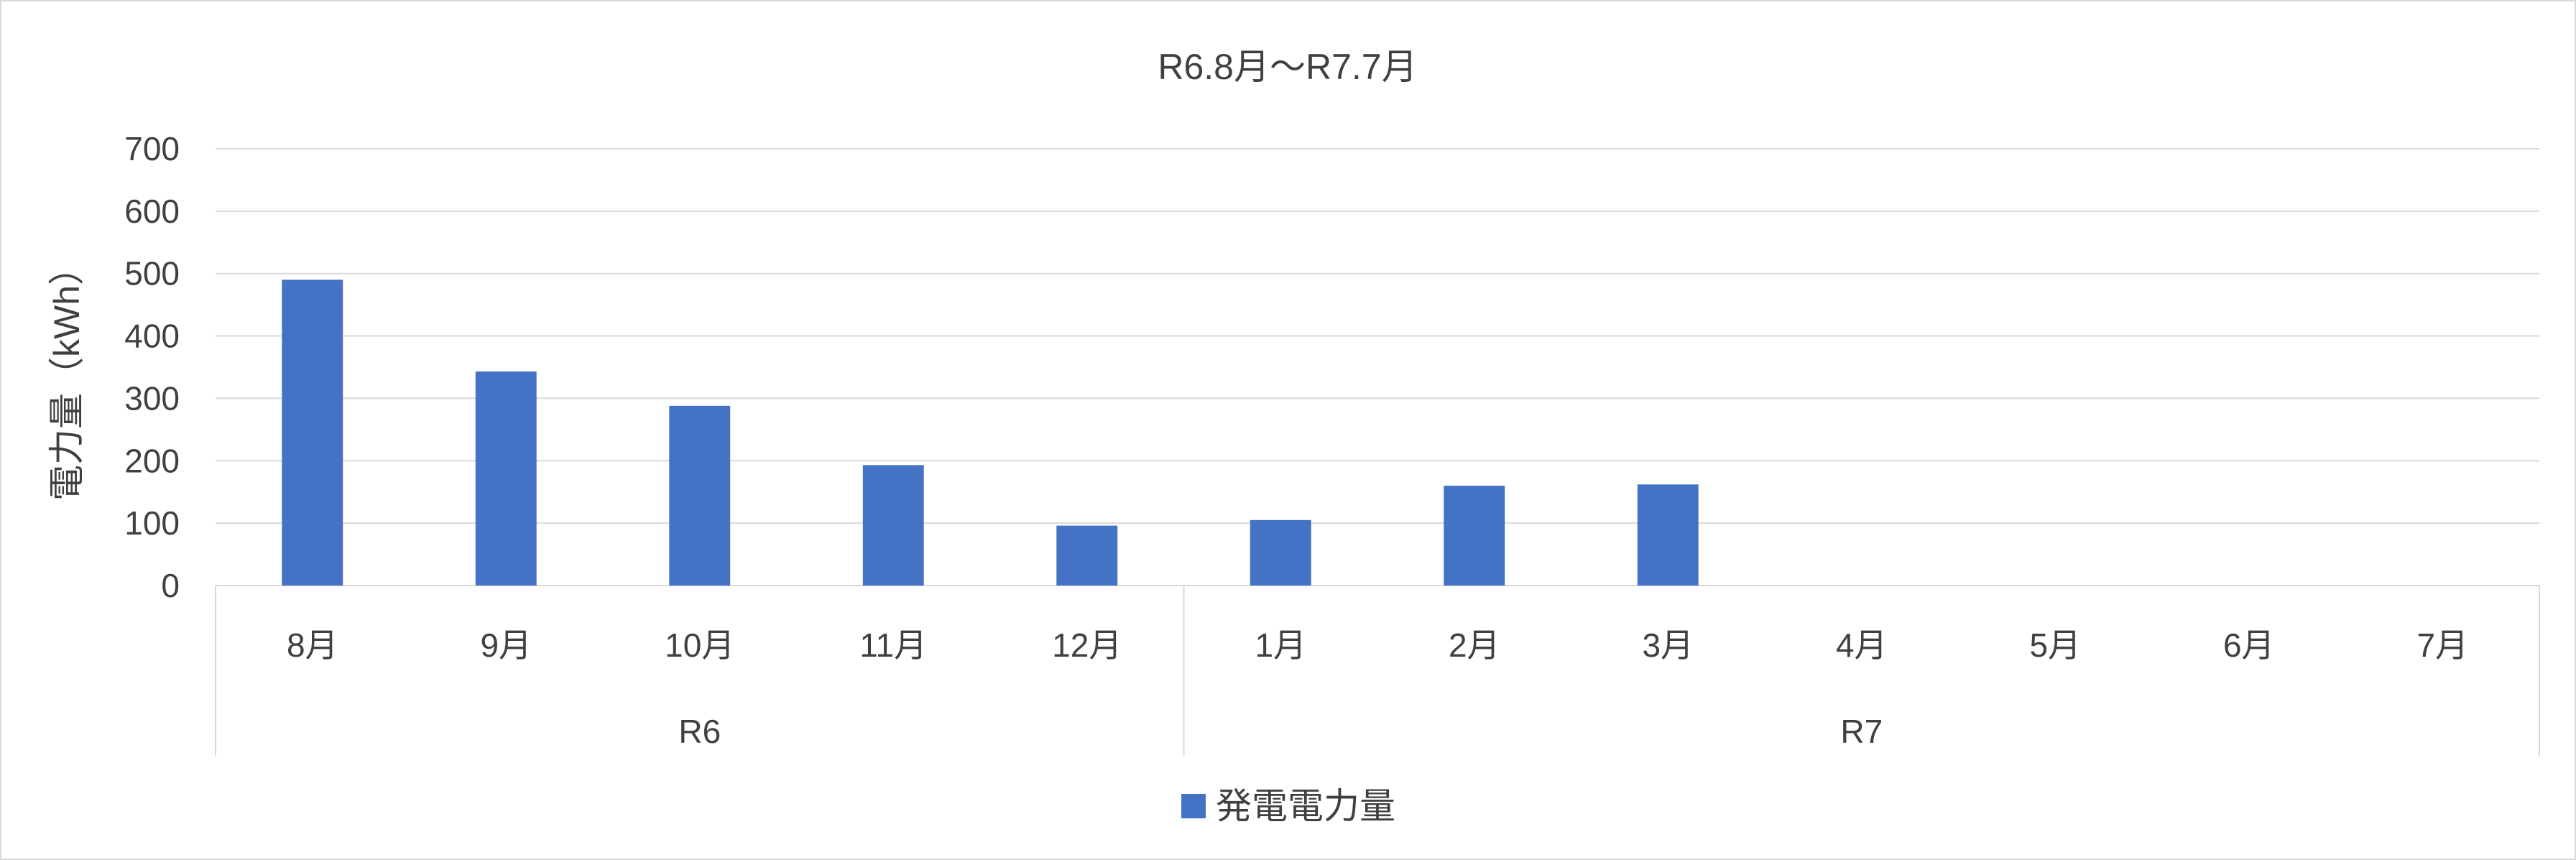 The image size is (2576, 860). I want to click on y-tick-label: 500, so click(152, 273).